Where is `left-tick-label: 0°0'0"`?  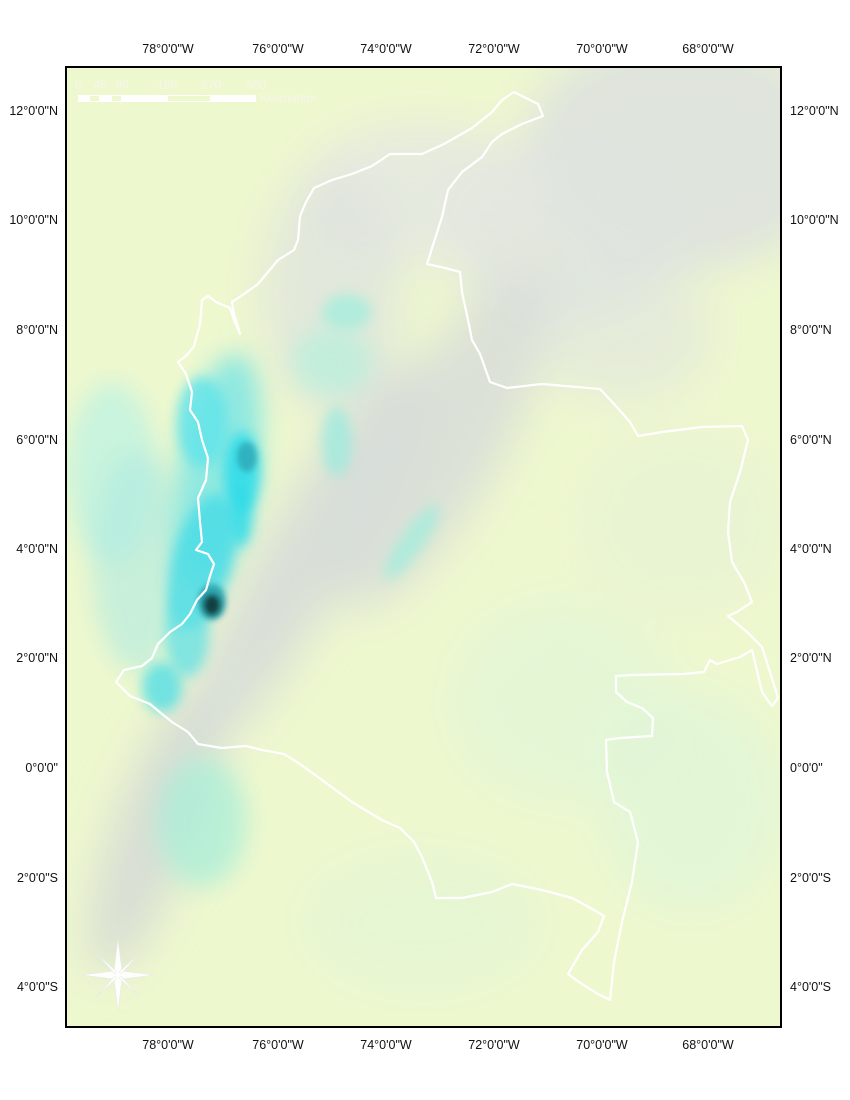 left-tick-label: 0°0'0" is located at coordinates (41, 768).